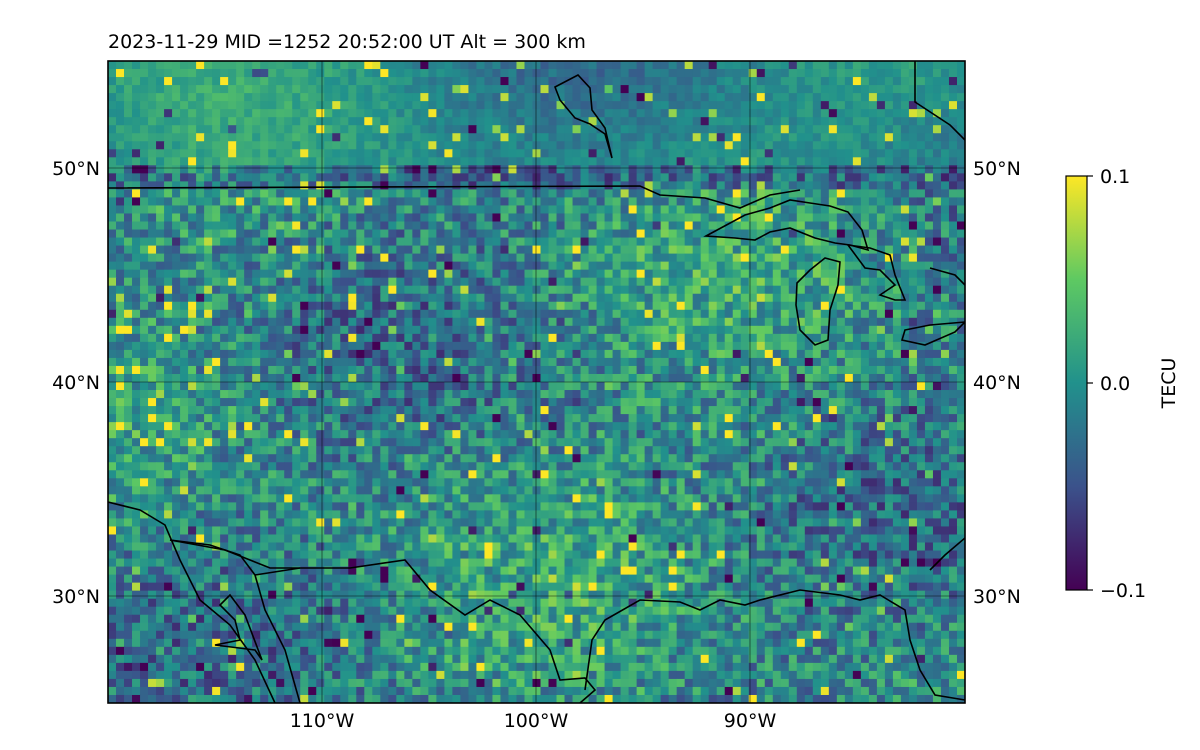 The width and height of the screenshot is (1200, 750). What do you see at coordinates (1169, 384) in the screenshot?
I see `colorbar-label: TECU` at bounding box center [1169, 384].